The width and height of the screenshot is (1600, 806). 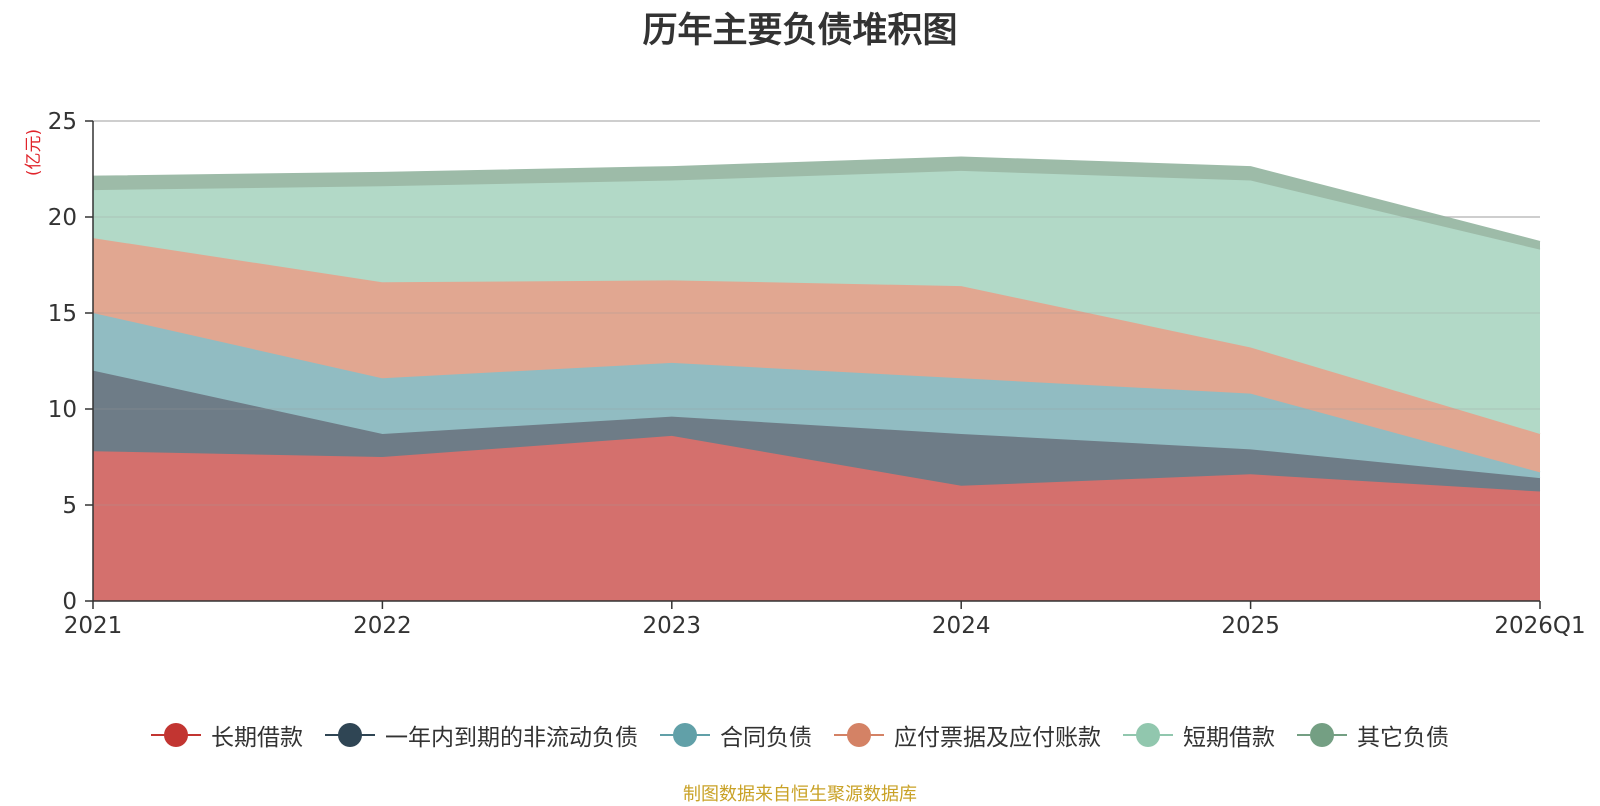 I want to click on legend-item-2: 合同负债, so click(x=736, y=735).